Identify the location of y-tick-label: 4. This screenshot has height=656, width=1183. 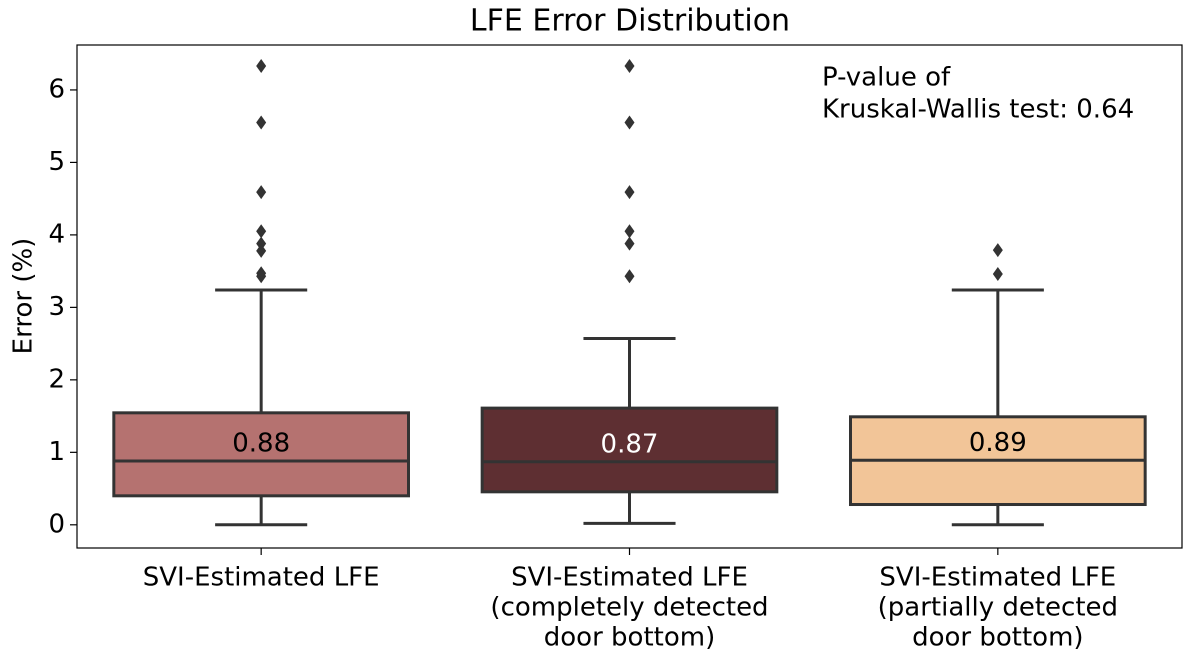
(56, 234).